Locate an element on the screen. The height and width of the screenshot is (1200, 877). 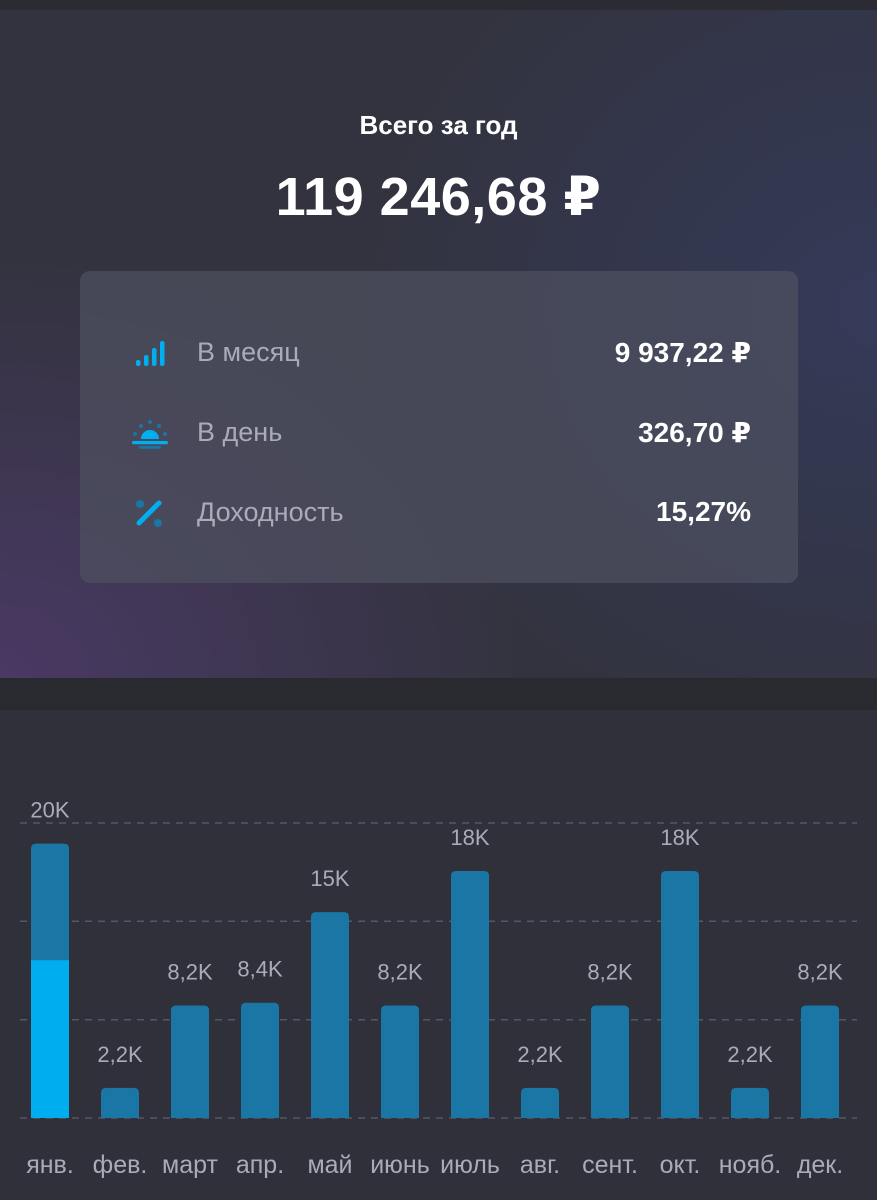
data-label: 20K is located at coordinates (49, 810).